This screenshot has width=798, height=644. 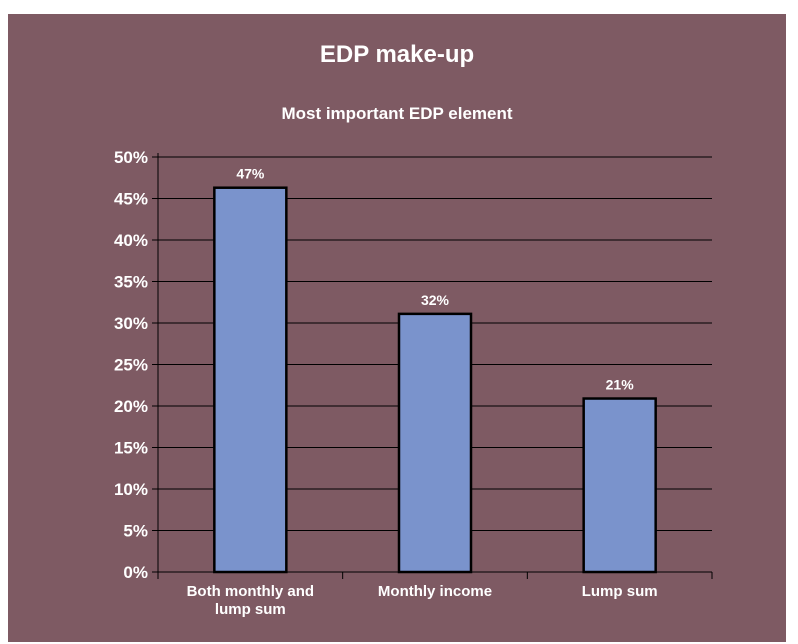 What do you see at coordinates (131, 240) in the screenshot?
I see `y-tick-label: 40%` at bounding box center [131, 240].